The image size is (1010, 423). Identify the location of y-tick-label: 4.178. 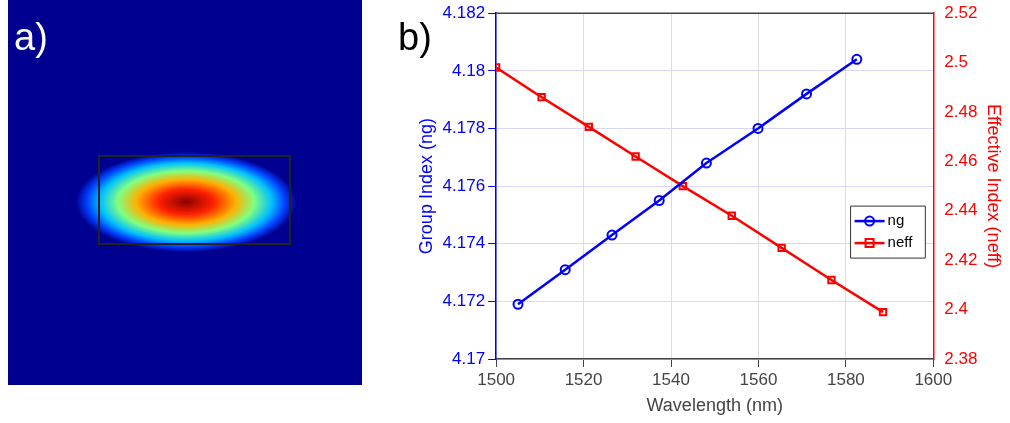
(464, 128).